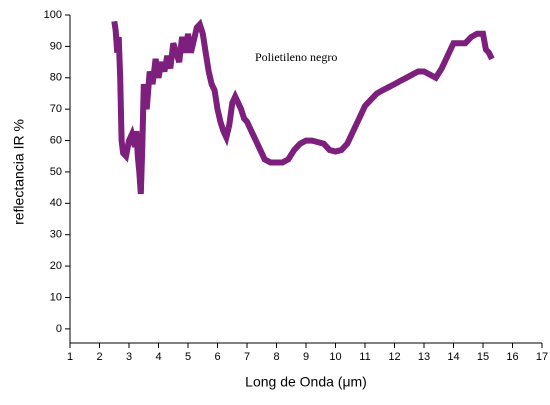  Describe the element at coordinates (217, 357) in the screenshot. I see `x-tick-label: 6` at that location.